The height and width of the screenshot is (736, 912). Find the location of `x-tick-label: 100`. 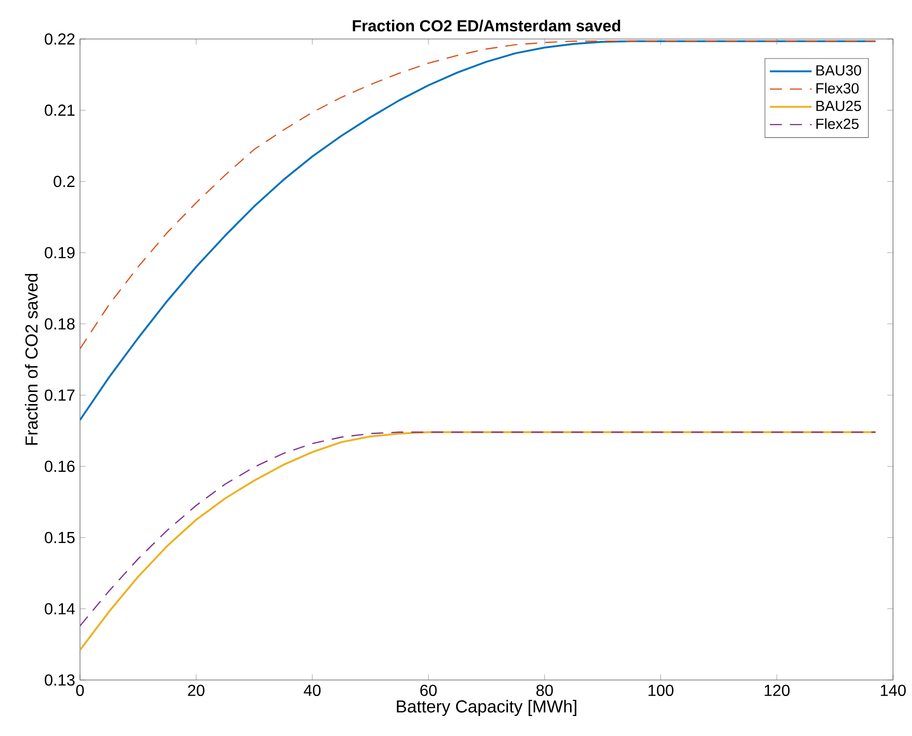

x-tick-label: 100 is located at coordinates (661, 690).